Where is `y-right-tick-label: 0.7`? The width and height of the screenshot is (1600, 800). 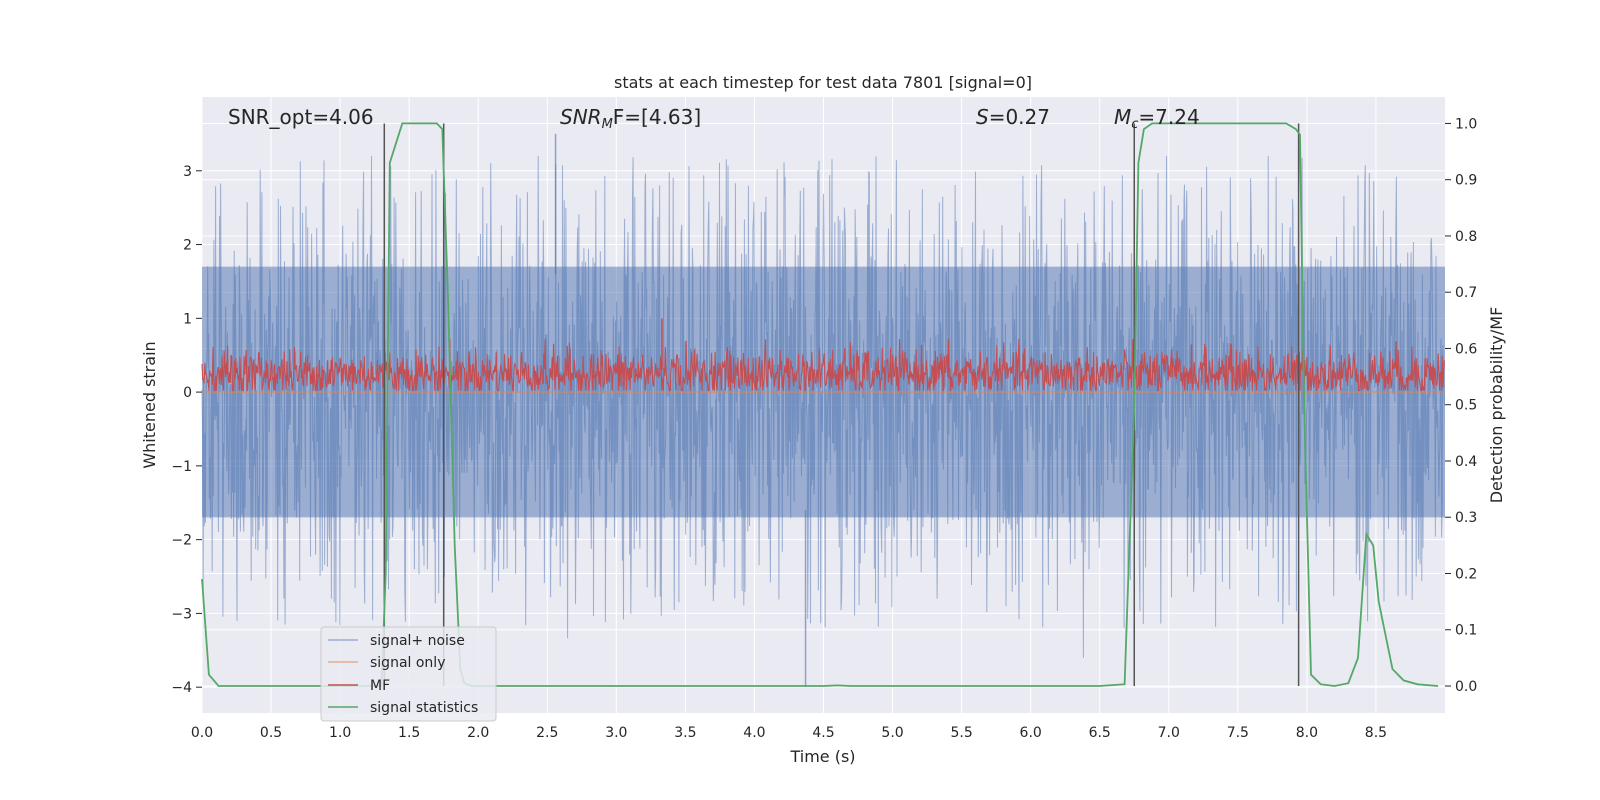 y-right-tick-label: 0.7 is located at coordinates (1466, 293).